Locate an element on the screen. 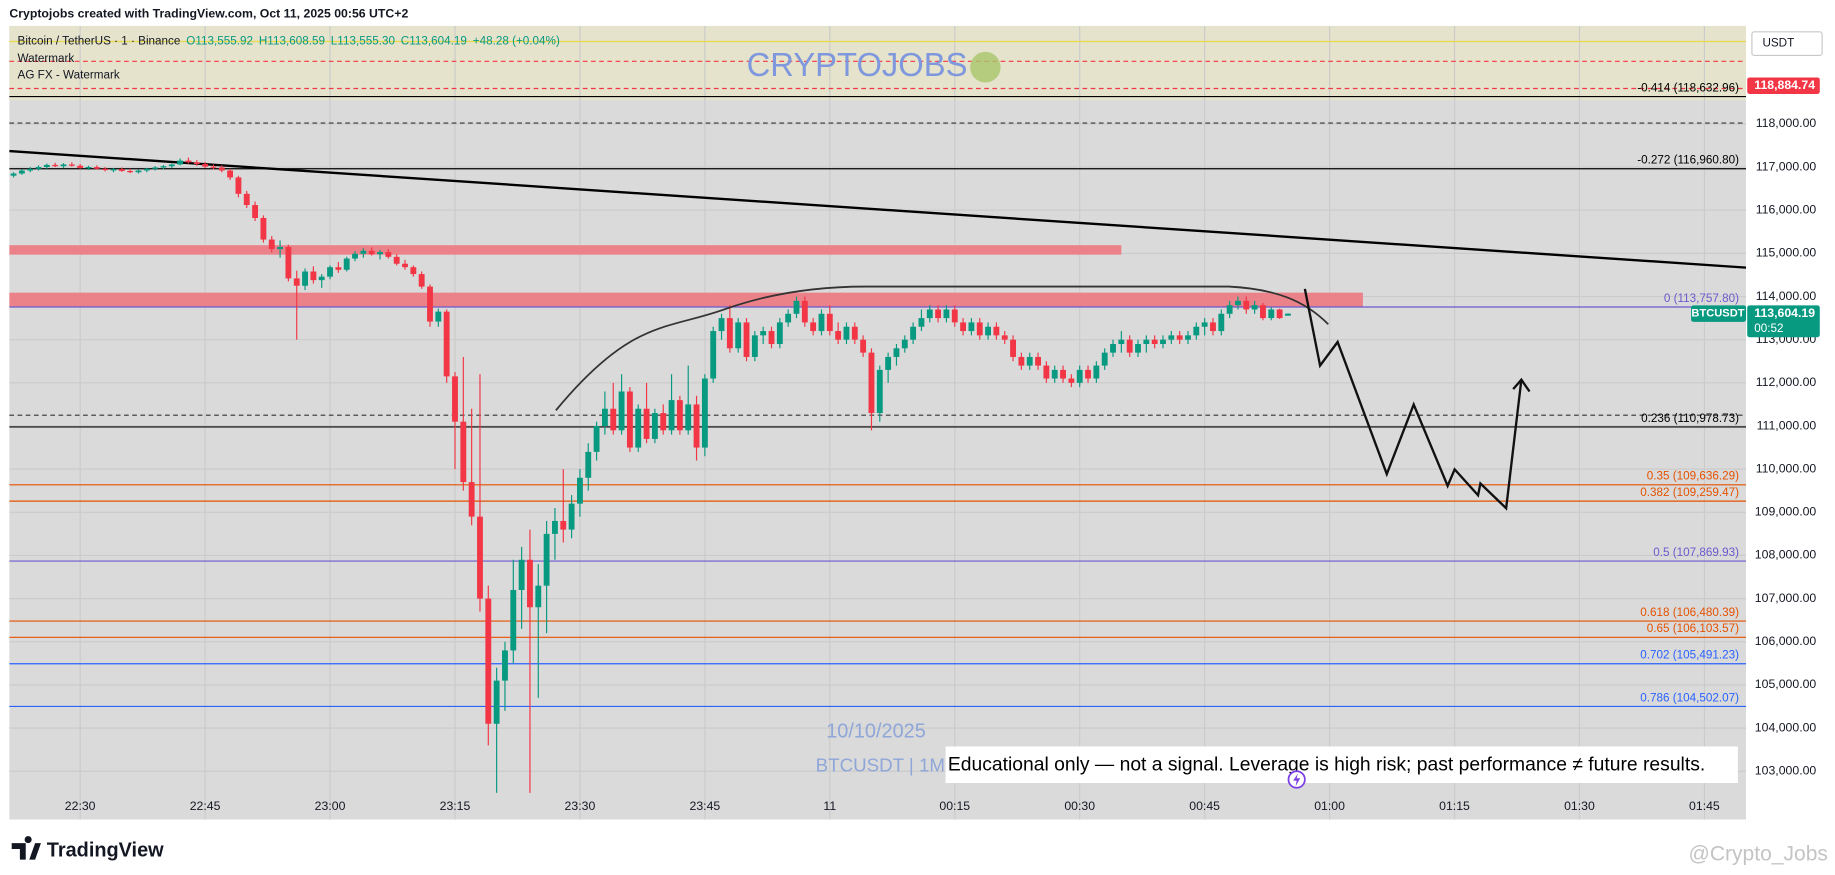 Image resolution: width=1835 pixels, height=875 pixels. y-tick-label: 105,000.00 is located at coordinates (1786, 684).